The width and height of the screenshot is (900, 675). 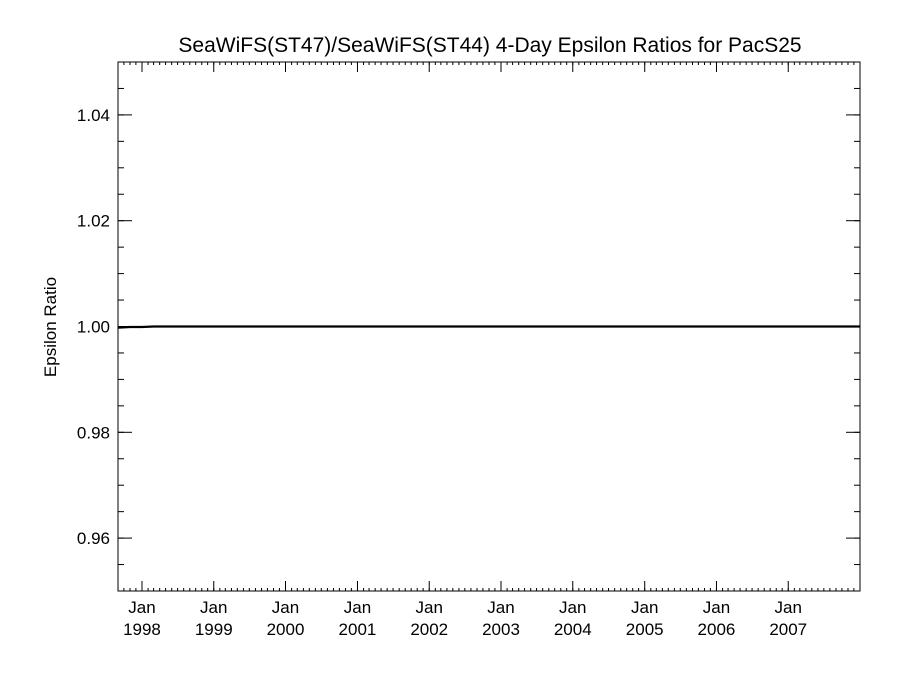 I want to click on x-tick-label-year: 2004, so click(x=573, y=629).